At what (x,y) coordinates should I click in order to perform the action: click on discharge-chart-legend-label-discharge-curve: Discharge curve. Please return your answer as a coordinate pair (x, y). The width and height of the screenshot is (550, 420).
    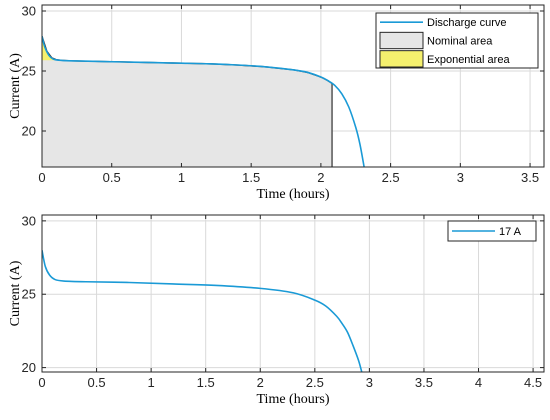
    Looking at the image, I should click on (466, 23).